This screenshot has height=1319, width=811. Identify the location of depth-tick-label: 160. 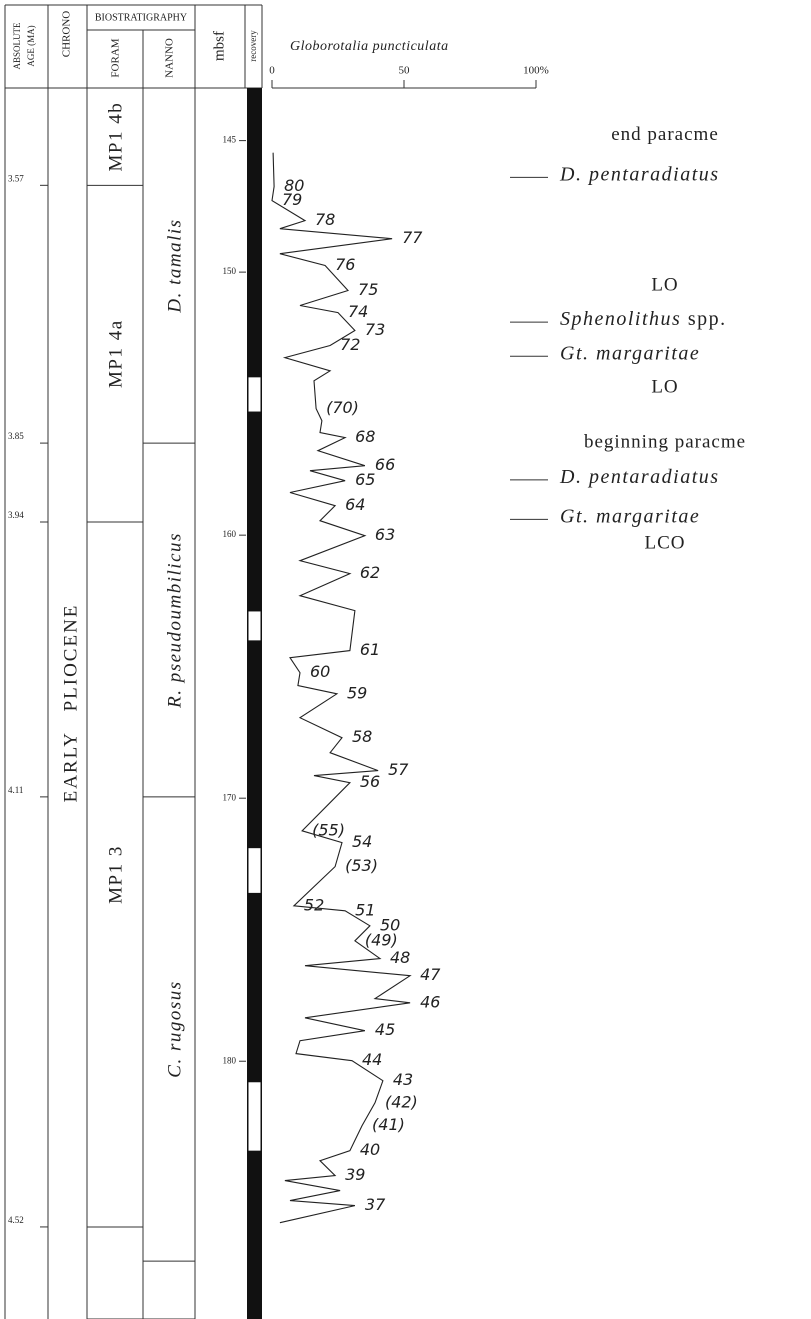
(230, 534).